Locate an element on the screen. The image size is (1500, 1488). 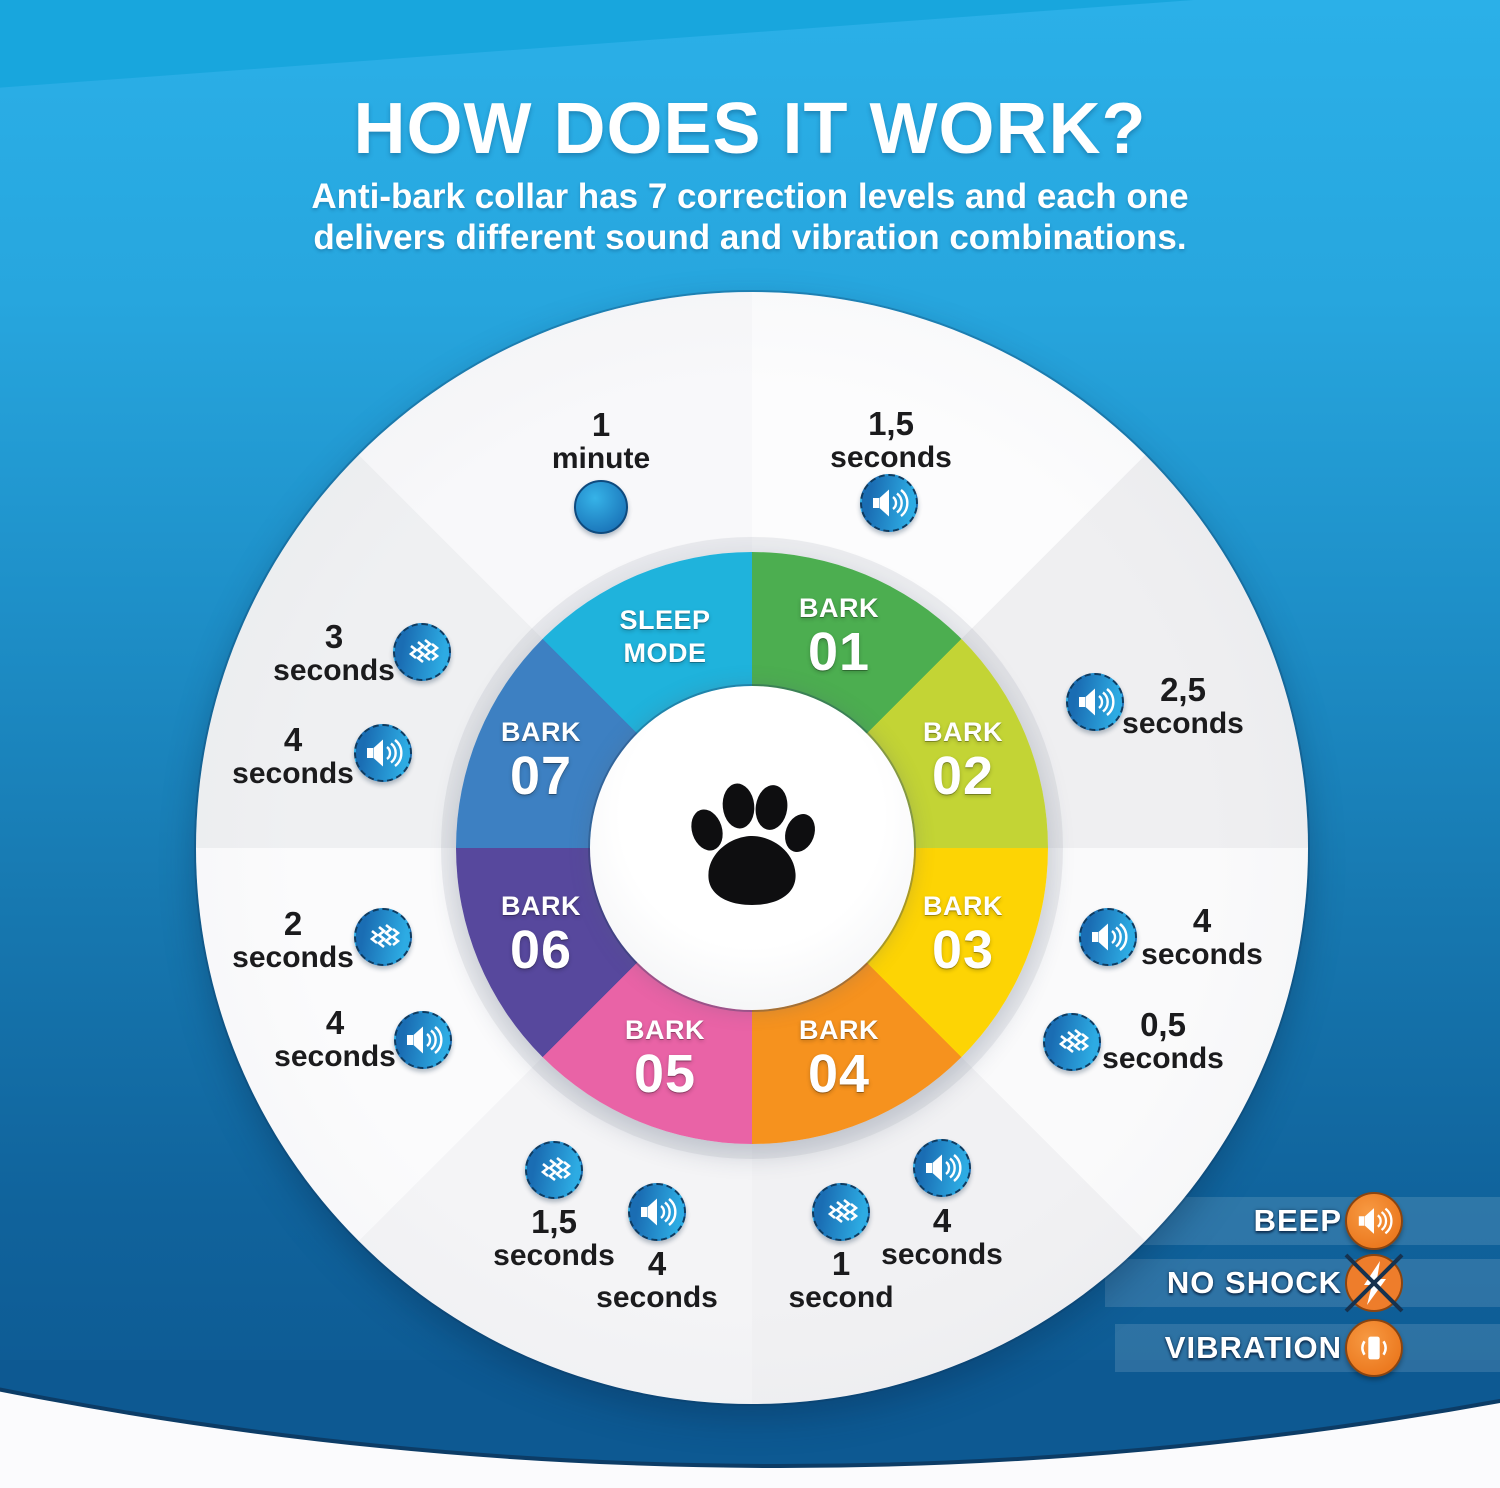
callout-bark07-vibration: 3 seconds is located at coordinates (334, 652).